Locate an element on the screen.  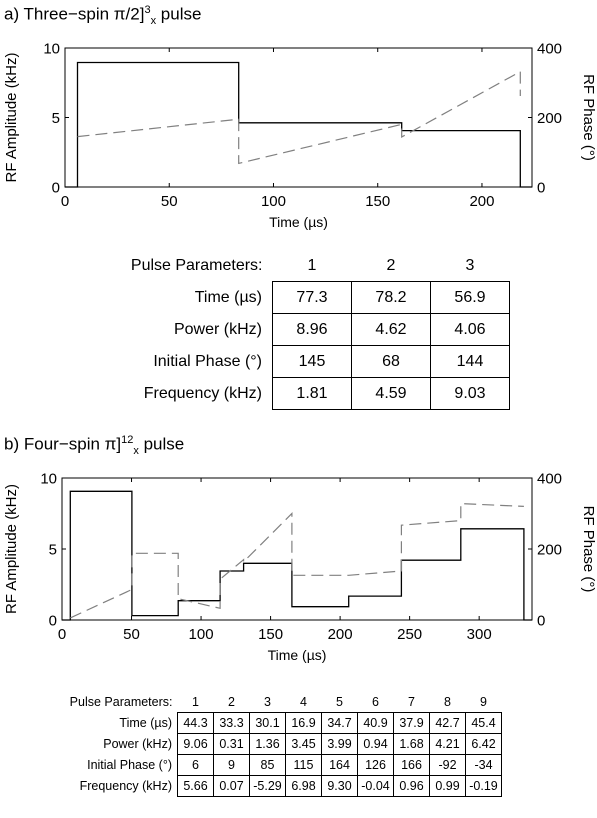
panel-b-table-cell: 34.7 is located at coordinates (339, 723).